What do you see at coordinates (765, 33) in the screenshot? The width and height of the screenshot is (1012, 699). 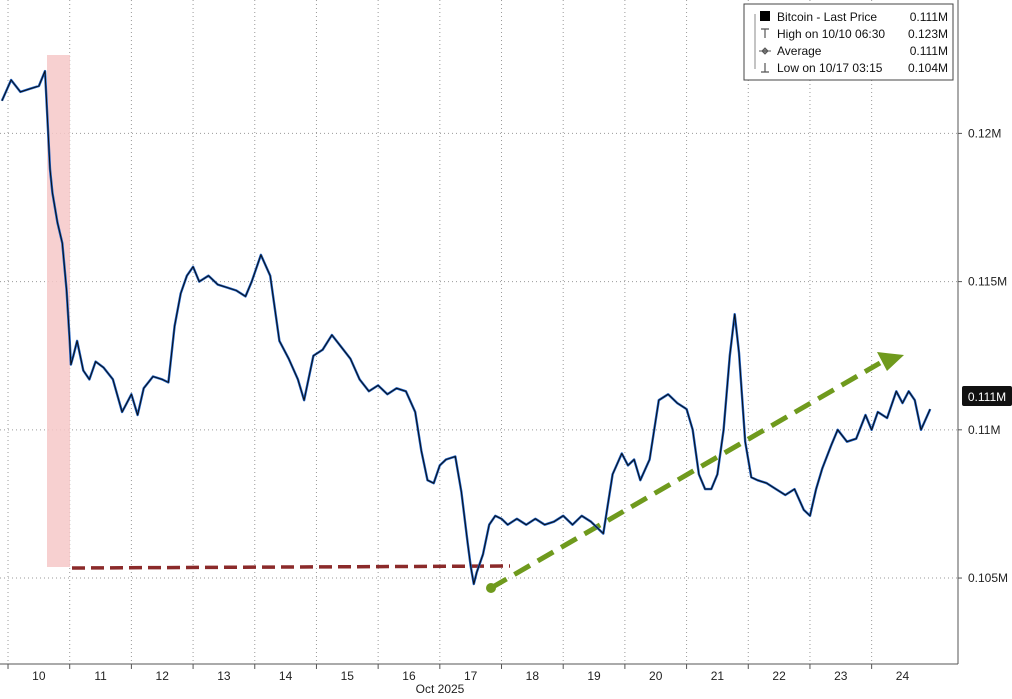 I see `high-marker-icon` at bounding box center [765, 33].